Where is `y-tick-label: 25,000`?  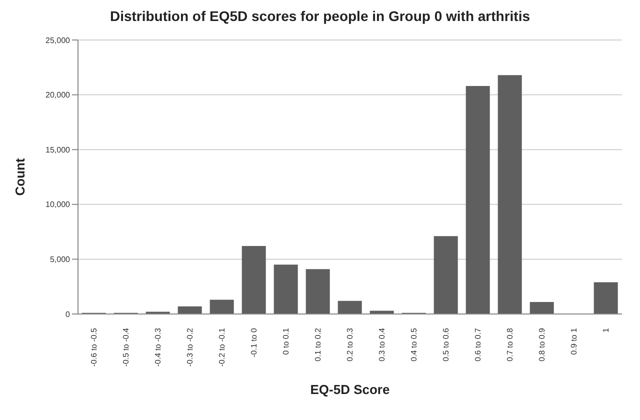
y-tick-label: 25,000 is located at coordinates (58, 40).